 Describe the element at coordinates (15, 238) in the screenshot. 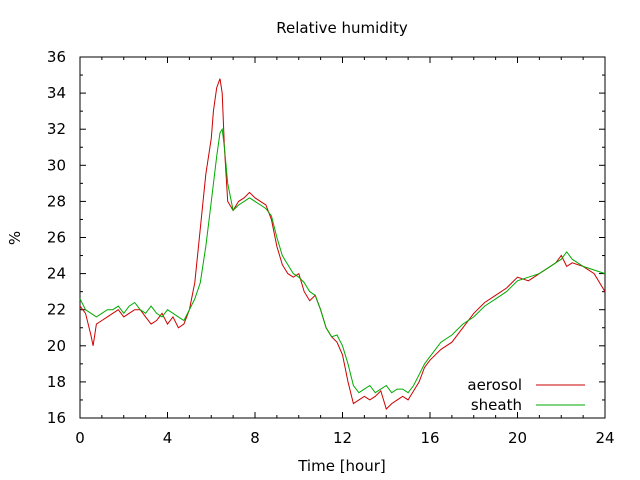

I see `y-axis-label: %` at that location.